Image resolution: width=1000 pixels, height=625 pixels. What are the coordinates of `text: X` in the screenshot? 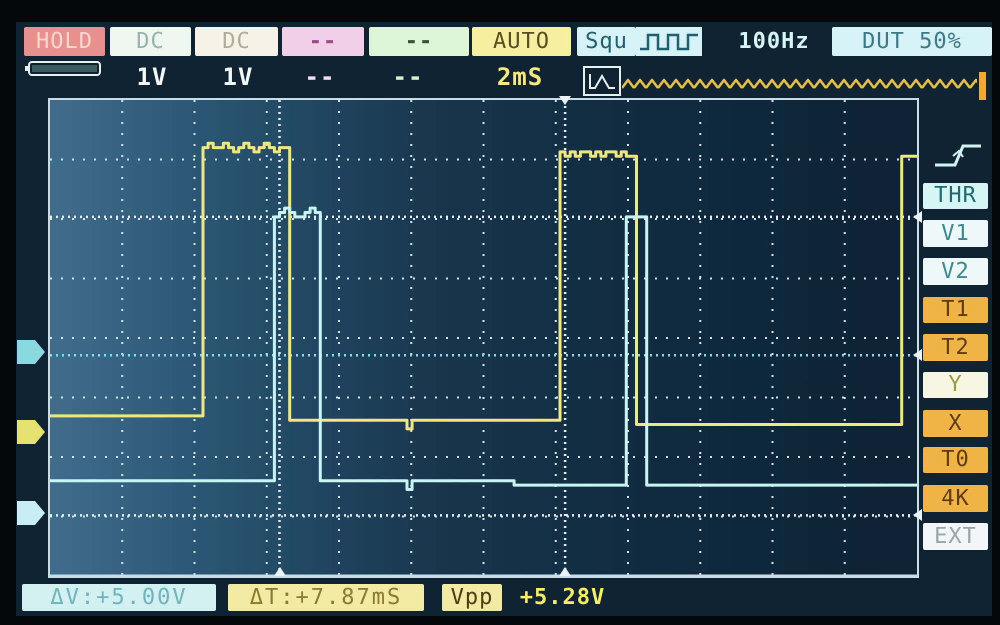 It's located at (955, 423).